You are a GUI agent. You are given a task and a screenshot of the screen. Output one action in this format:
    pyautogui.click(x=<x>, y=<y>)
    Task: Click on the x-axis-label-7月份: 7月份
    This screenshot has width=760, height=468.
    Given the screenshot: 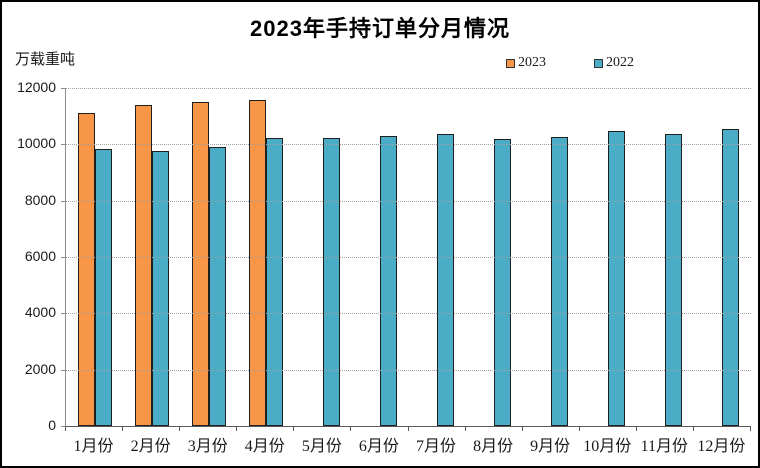 What is the action you would take?
    pyautogui.click(x=436, y=446)
    